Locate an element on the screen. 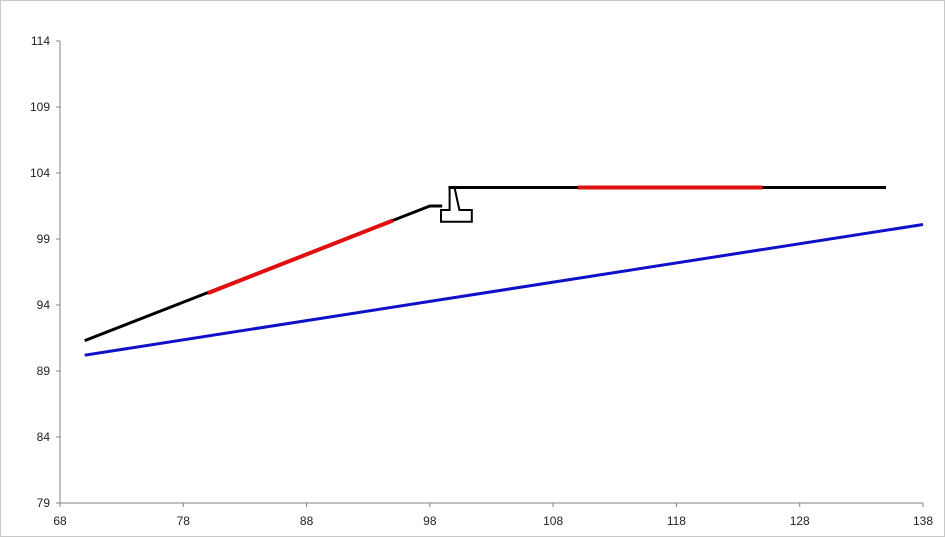  y-tick-label: 79 is located at coordinates (44, 503).